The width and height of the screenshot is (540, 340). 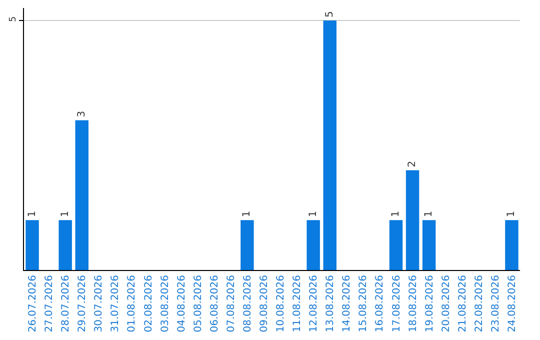 What do you see at coordinates (33, 303) in the screenshot?
I see `x-tick-label: 26.07.2026` at bounding box center [33, 303].